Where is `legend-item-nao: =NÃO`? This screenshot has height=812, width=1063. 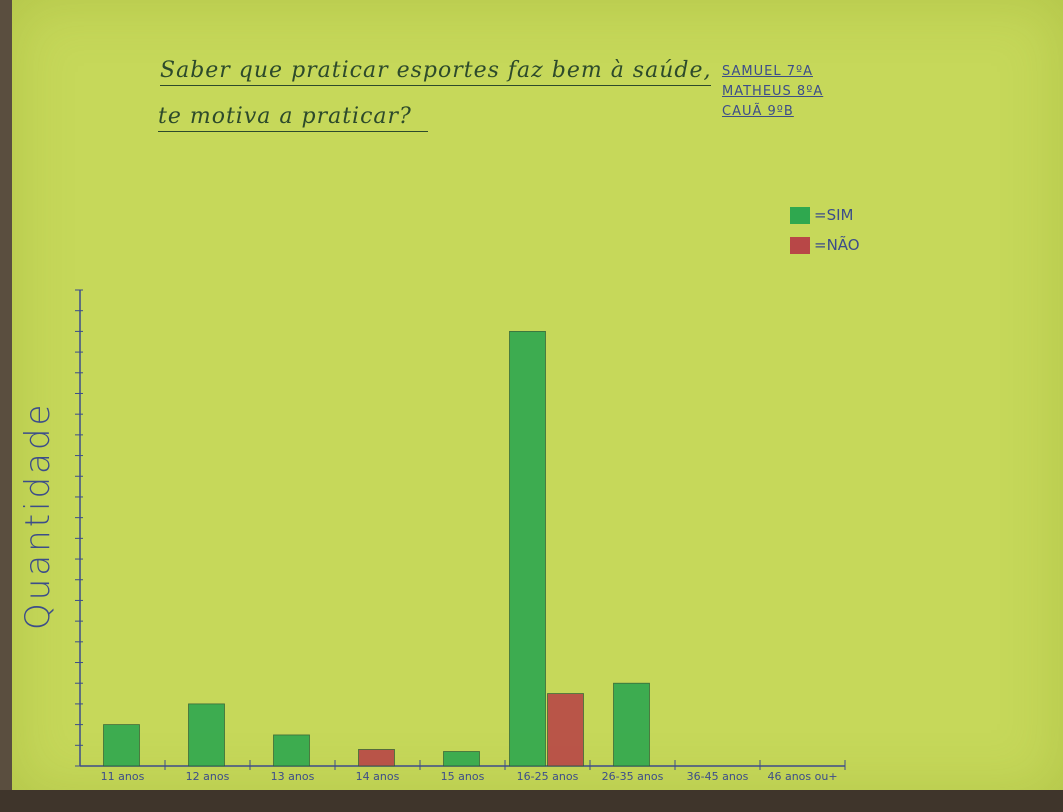
legend-item-nao: =NÃO is located at coordinates (825, 245).